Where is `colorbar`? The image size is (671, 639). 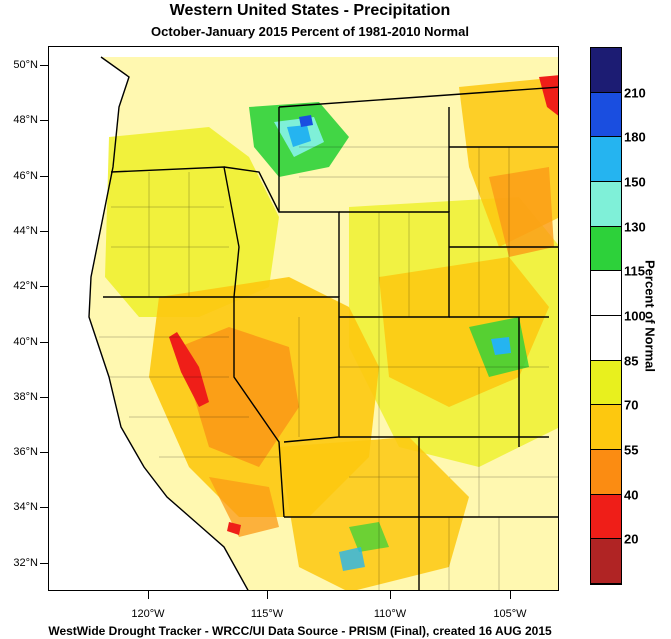
colorbar is located at coordinates (606, 316).